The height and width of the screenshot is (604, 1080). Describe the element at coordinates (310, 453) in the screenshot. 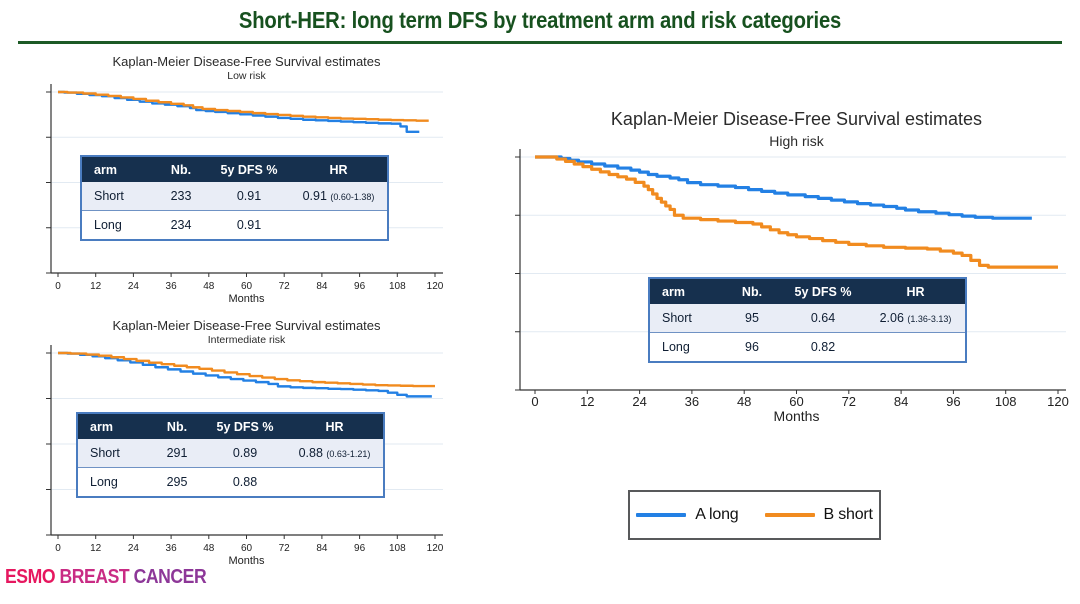

I see `hr-value: 0.88` at that location.